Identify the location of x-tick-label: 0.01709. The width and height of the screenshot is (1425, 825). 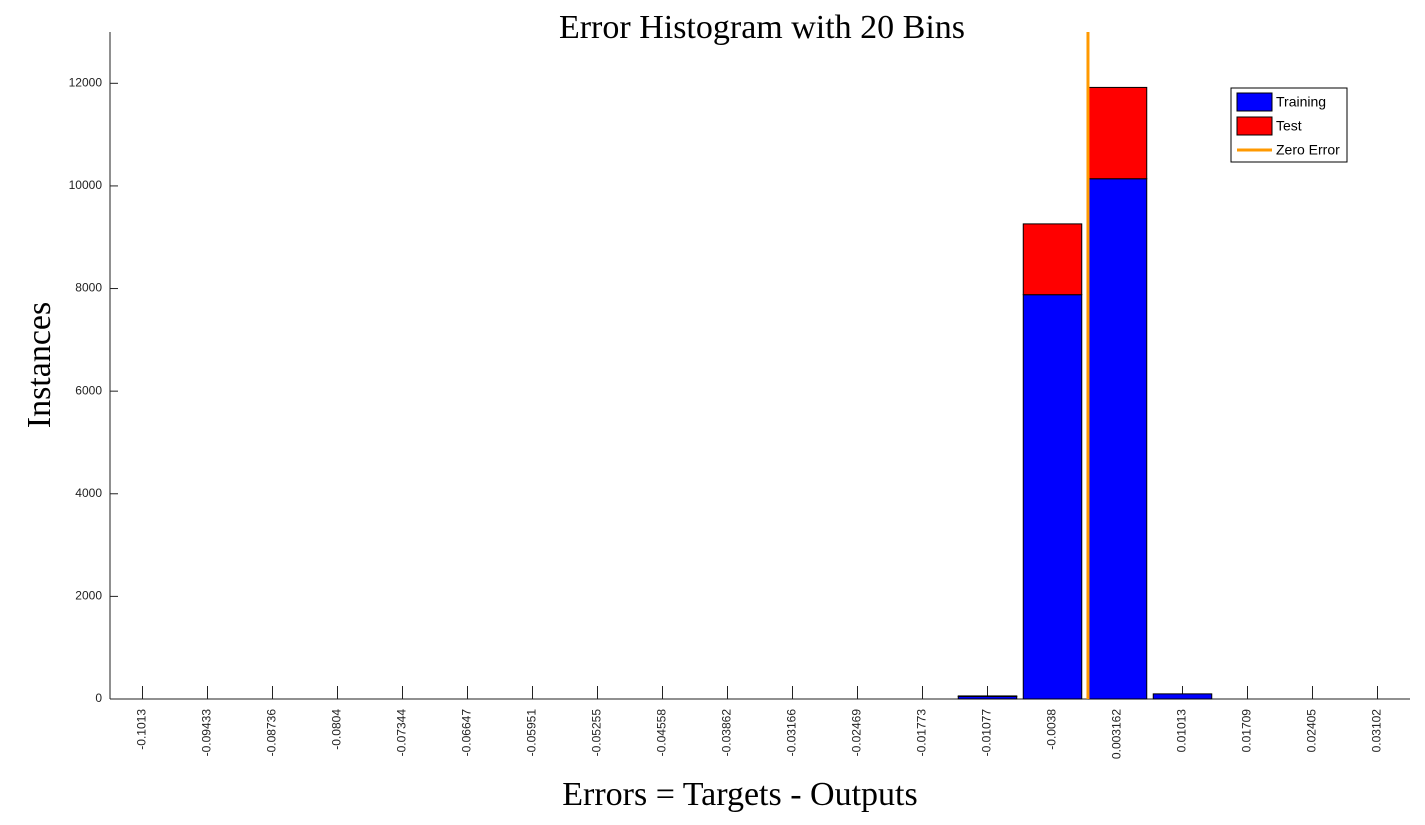
(1247, 731).